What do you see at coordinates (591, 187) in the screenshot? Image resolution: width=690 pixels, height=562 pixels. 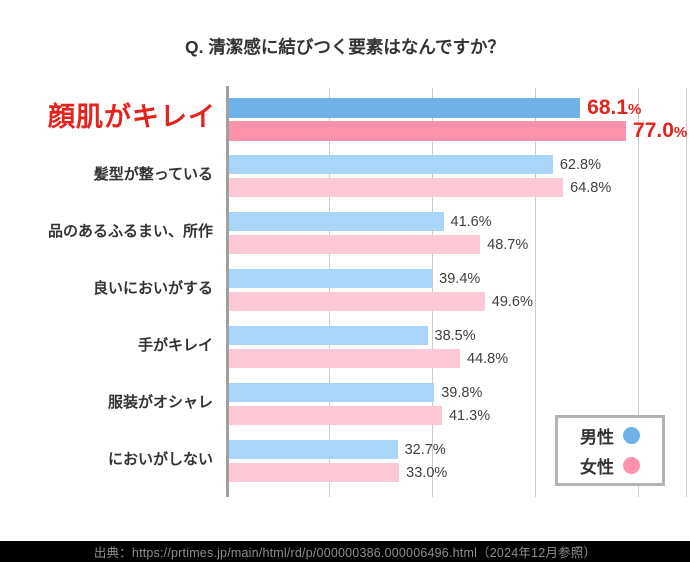 I see `female-value-label: 64.8%` at bounding box center [591, 187].